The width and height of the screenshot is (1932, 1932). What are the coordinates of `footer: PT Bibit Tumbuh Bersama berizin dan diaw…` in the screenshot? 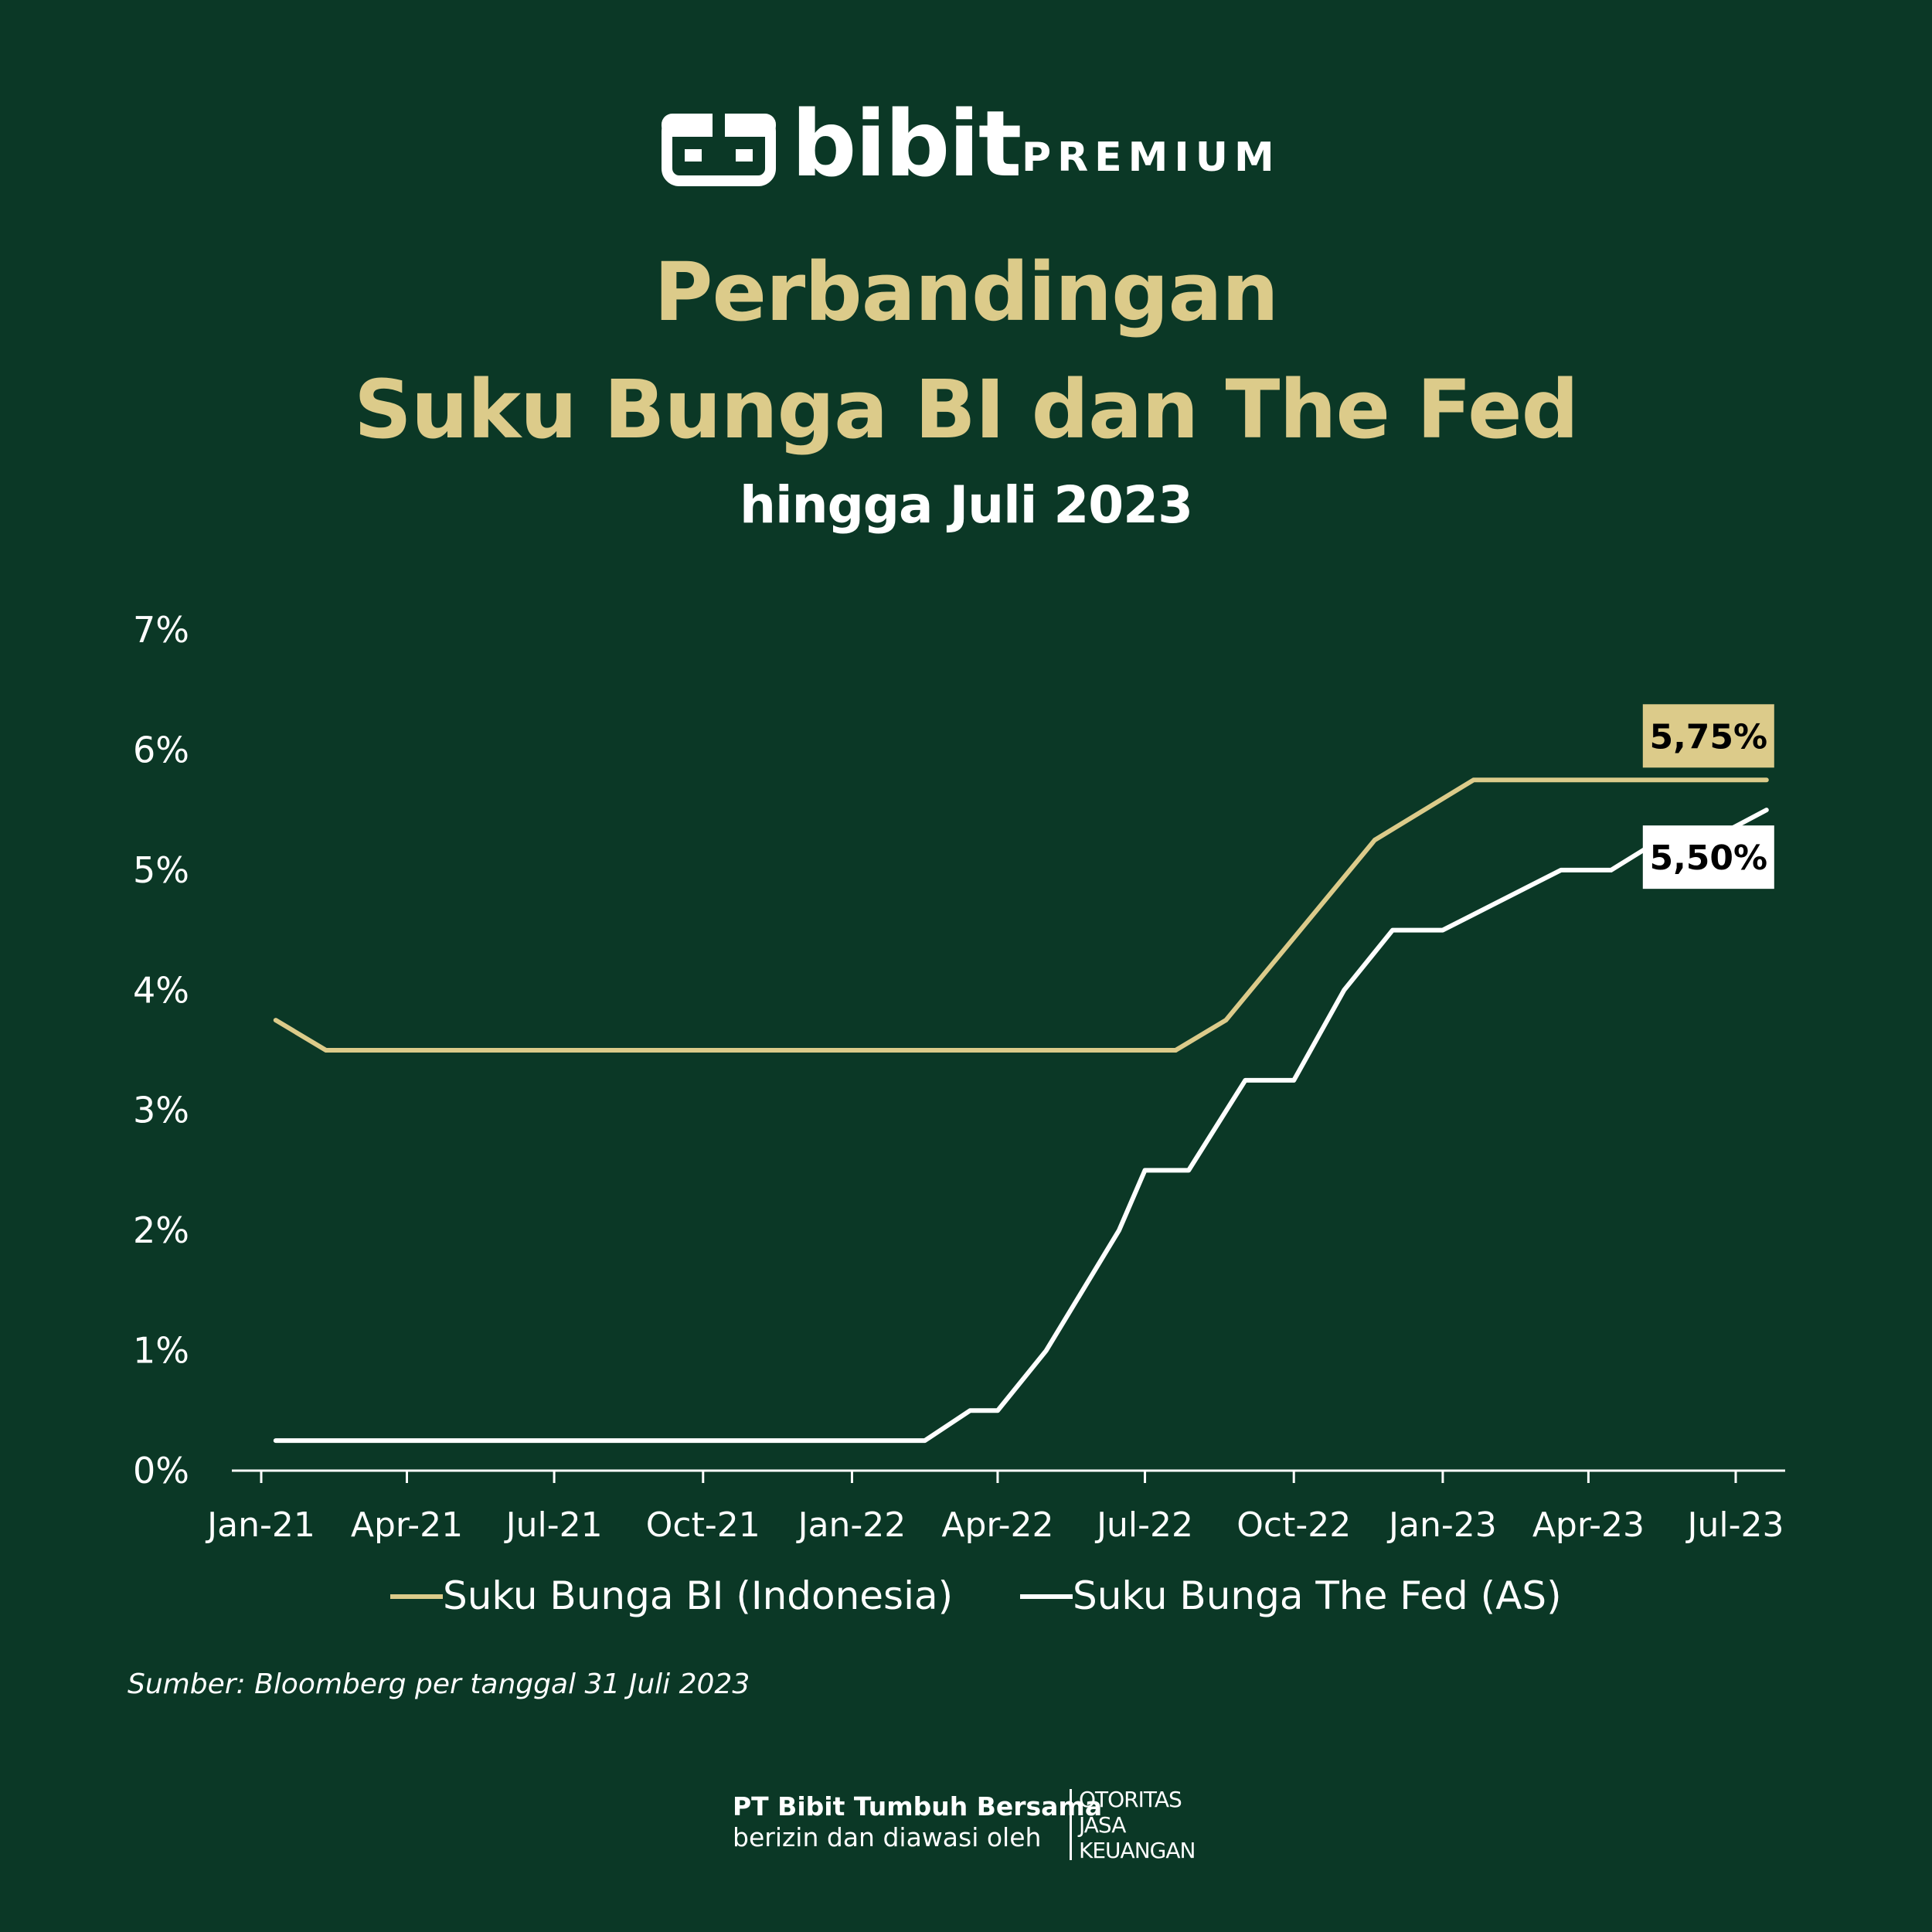 It's located at (966, 1824).